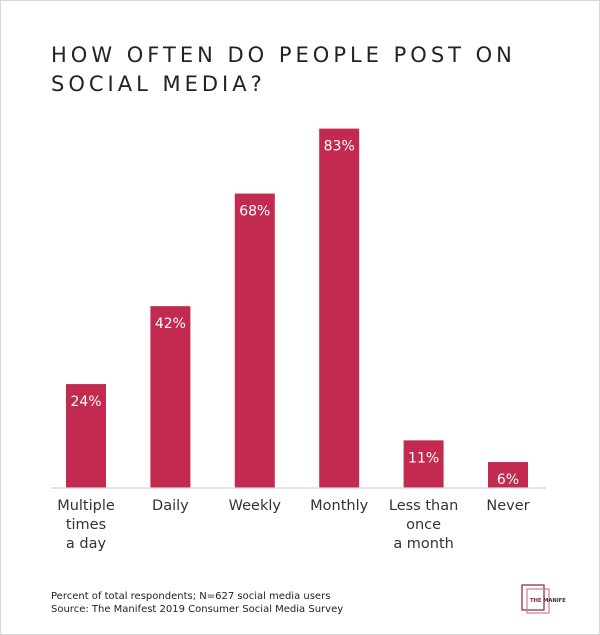  Describe the element at coordinates (507, 506) in the screenshot. I see `x-tick-label-5: Never` at that location.